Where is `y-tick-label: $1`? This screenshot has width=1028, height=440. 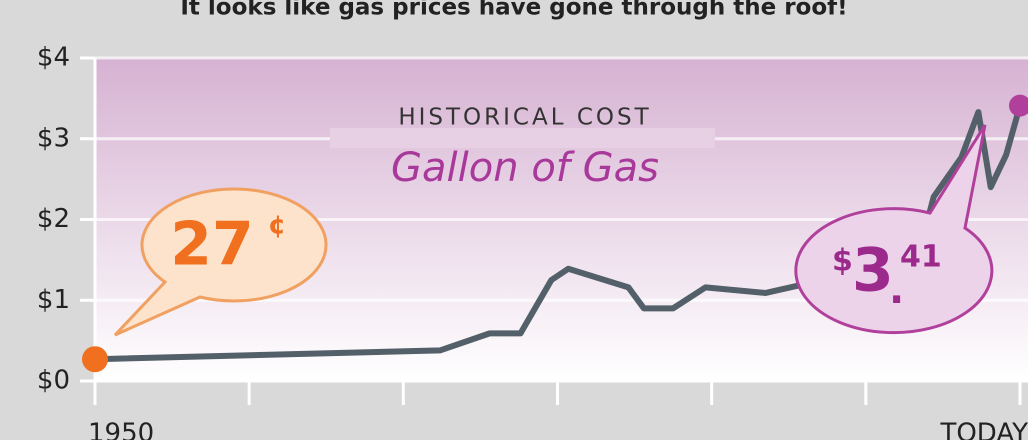 y-tick-label: $1 is located at coordinates (53, 300).